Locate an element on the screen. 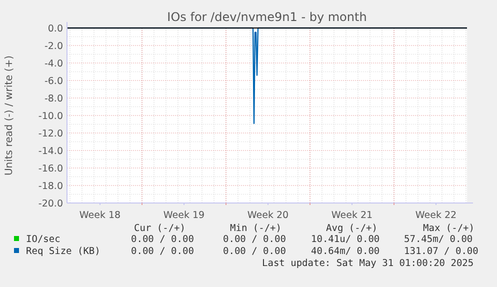 The image size is (497, 287). y-tick-label: -8.0 is located at coordinates (53, 98).